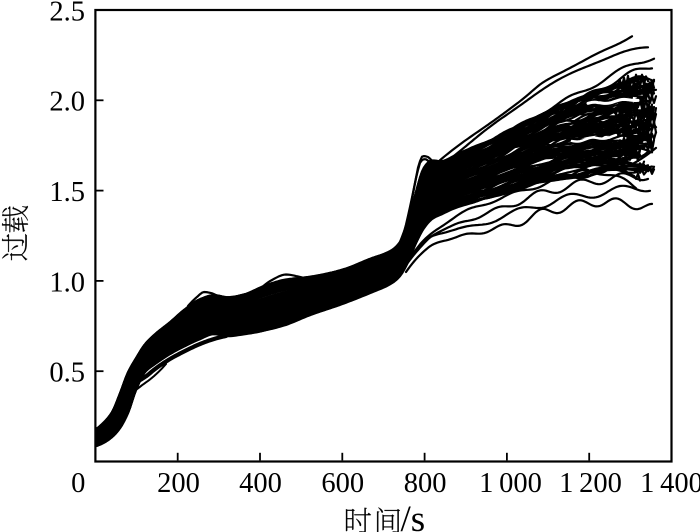 Image resolution: width=700 pixels, height=532 pixels. I want to click on svg-text: 1 400, so click(670, 483).